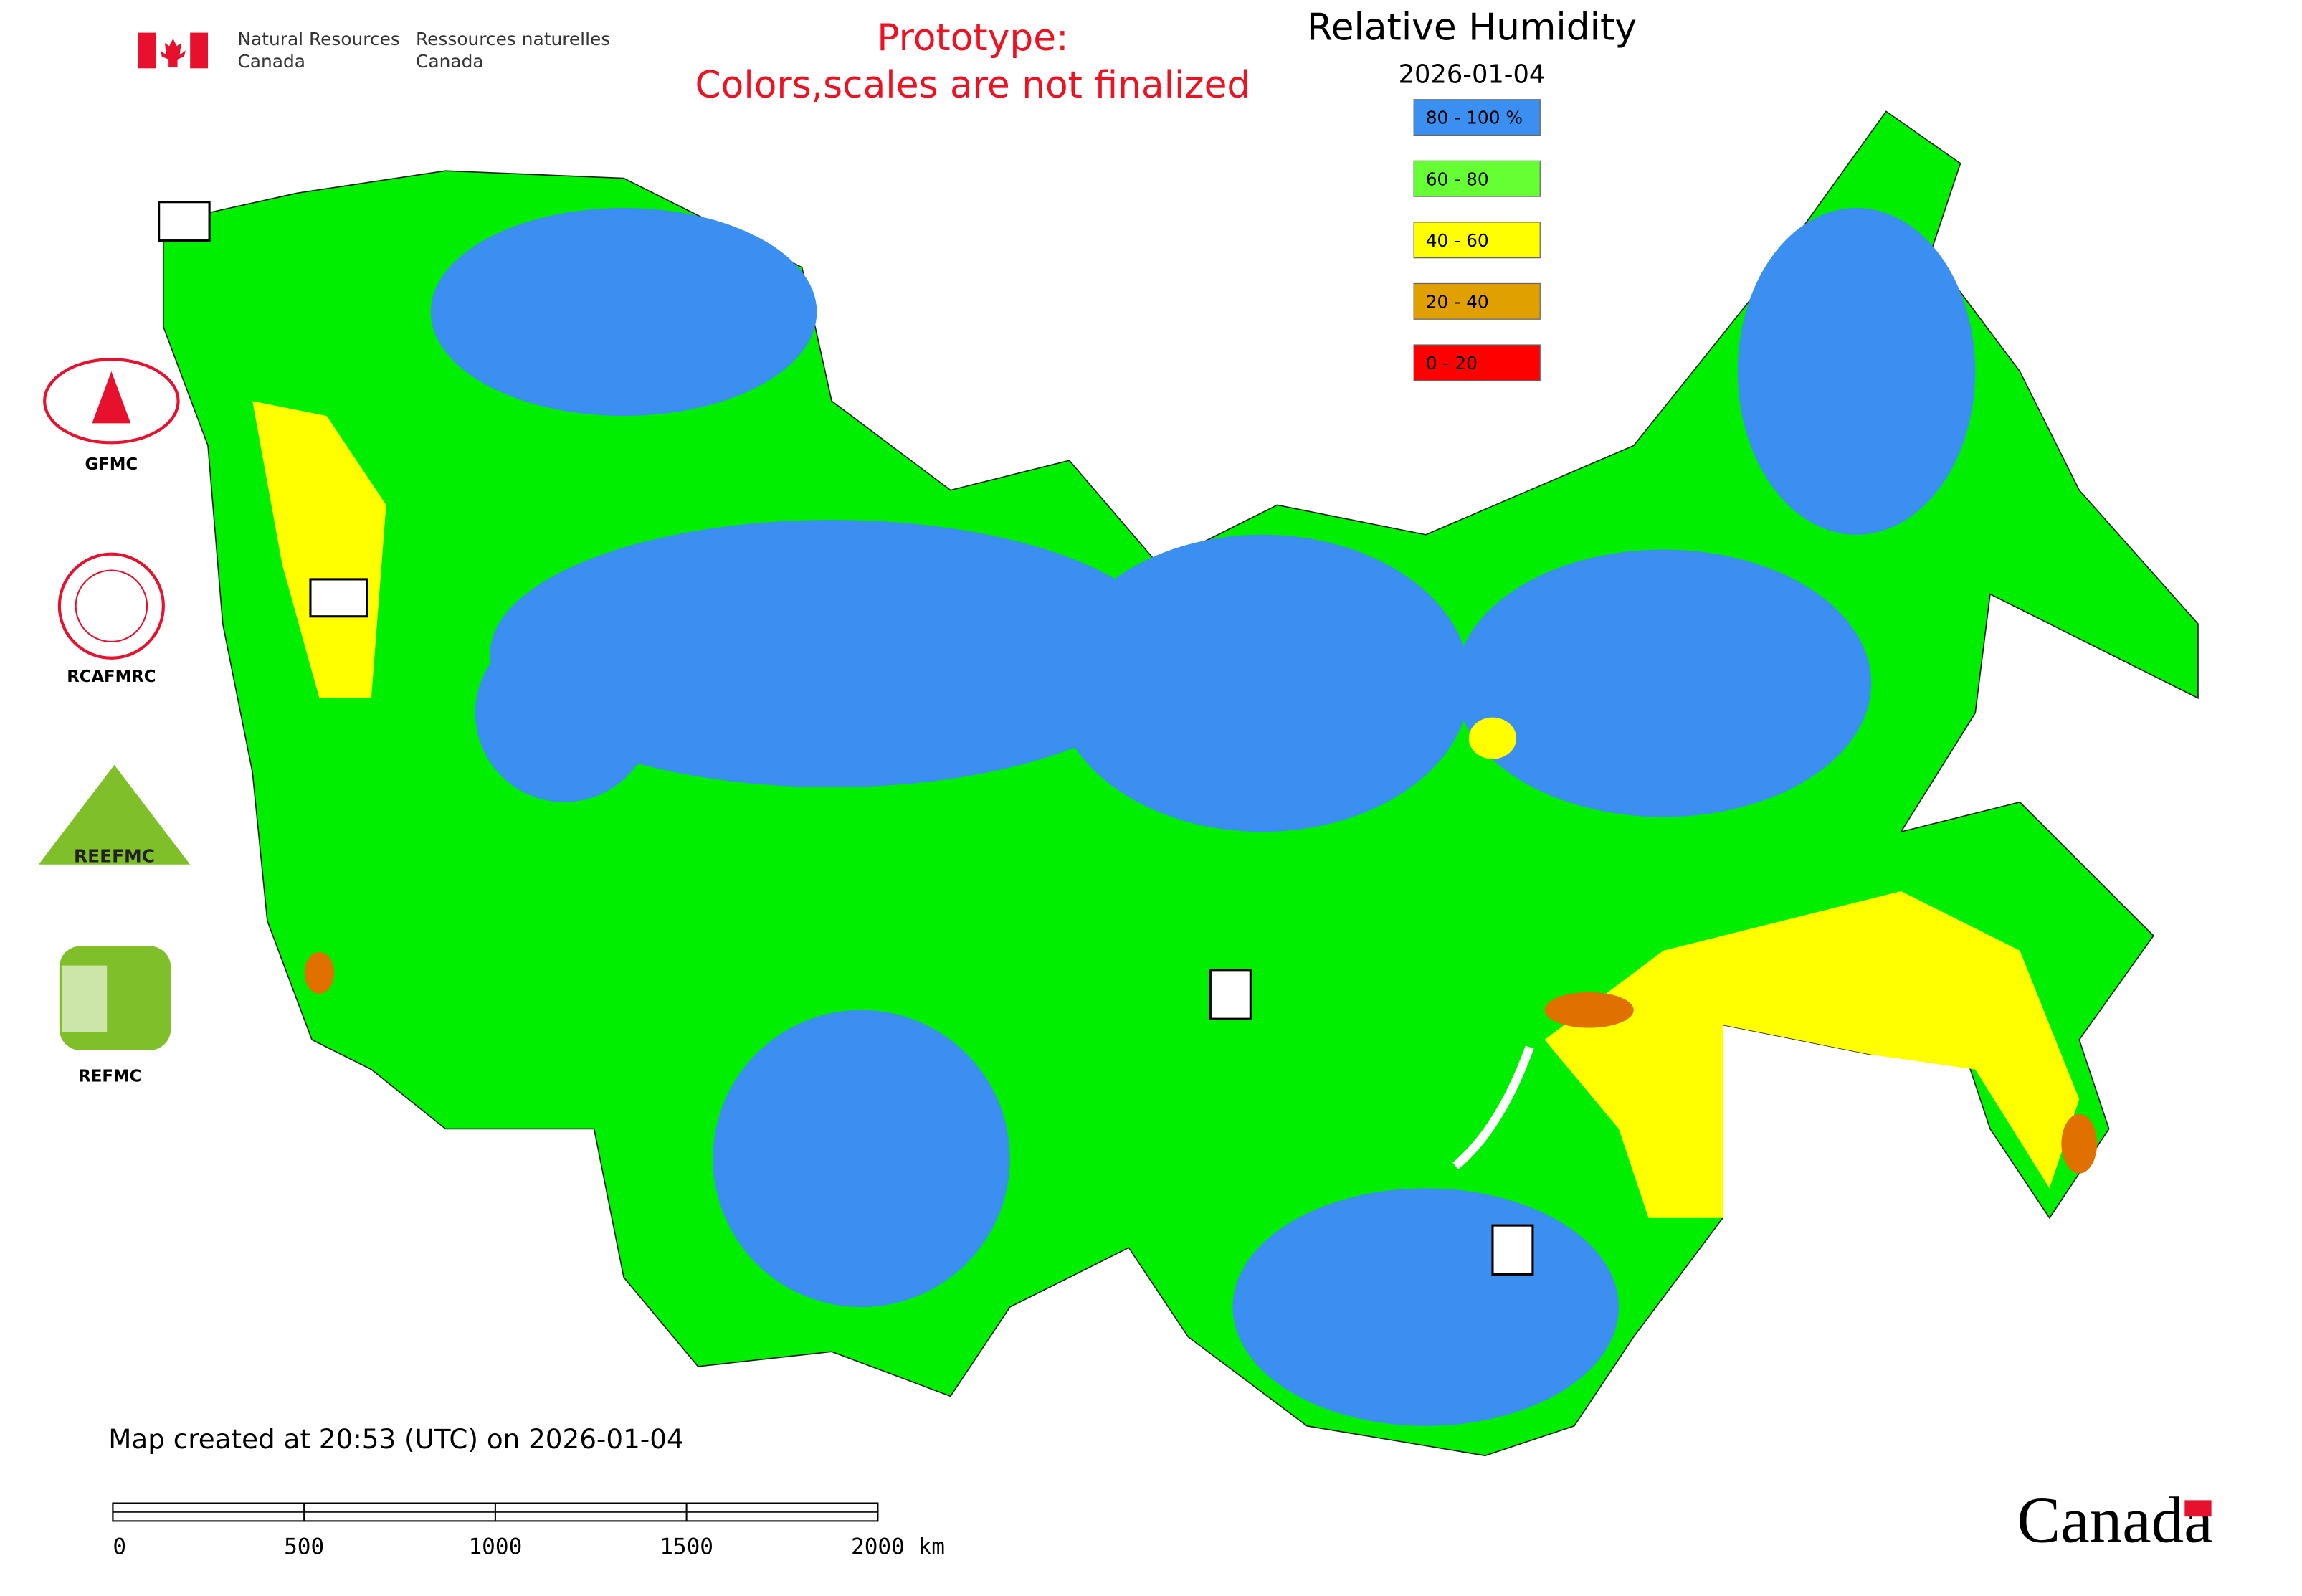 This screenshot has height=1596, width=2302. I want to click on legend-label: 20 - 40, so click(1457, 301).